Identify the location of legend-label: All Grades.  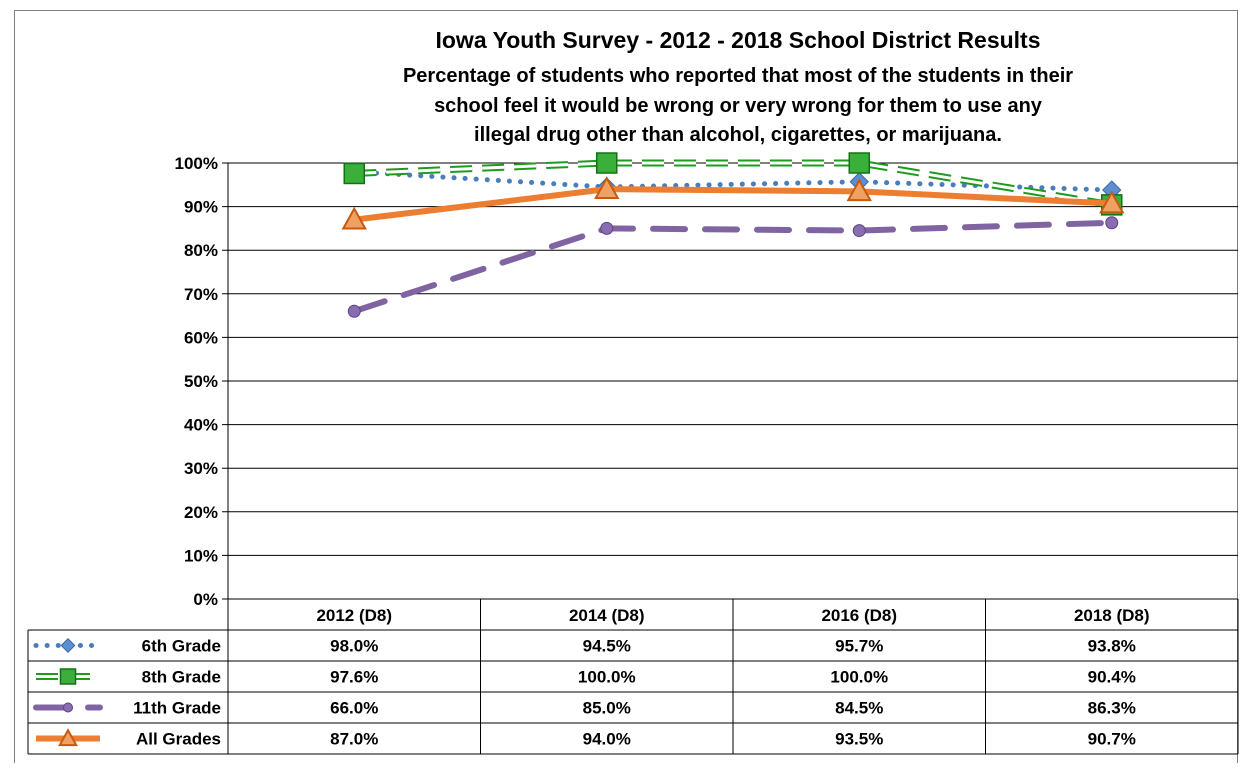
(178, 739).